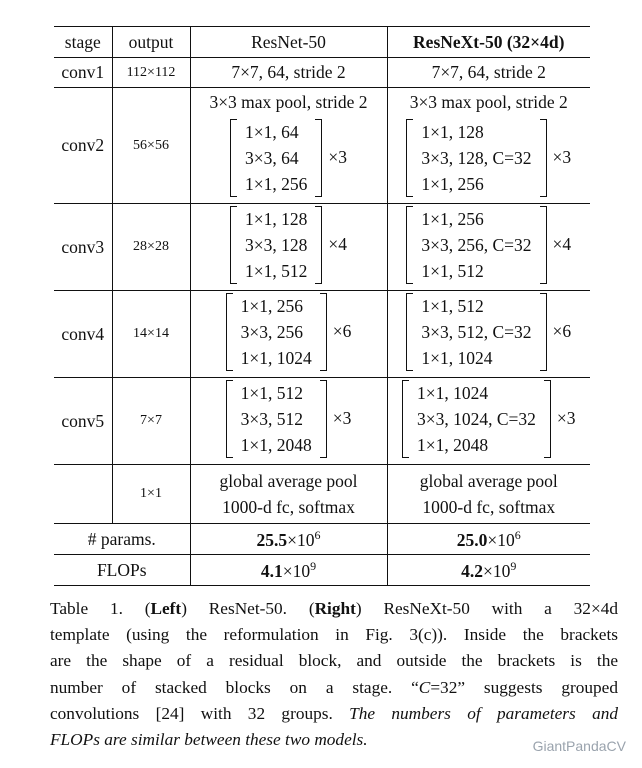 This screenshot has width=642, height=768. I want to click on resnet-final-line: 1000-d fc, softmax, so click(288, 507).